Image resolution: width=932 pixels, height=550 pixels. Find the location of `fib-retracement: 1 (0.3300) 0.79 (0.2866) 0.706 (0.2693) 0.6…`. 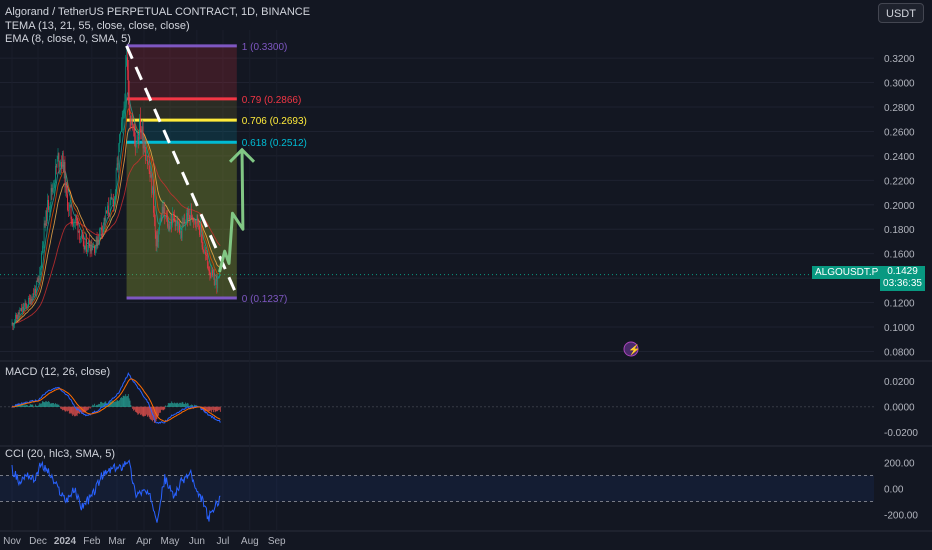

fib-retracement: 1 (0.3300) 0.79 (0.2866) 0.706 (0.2693) 0.6… is located at coordinates (216, 173).